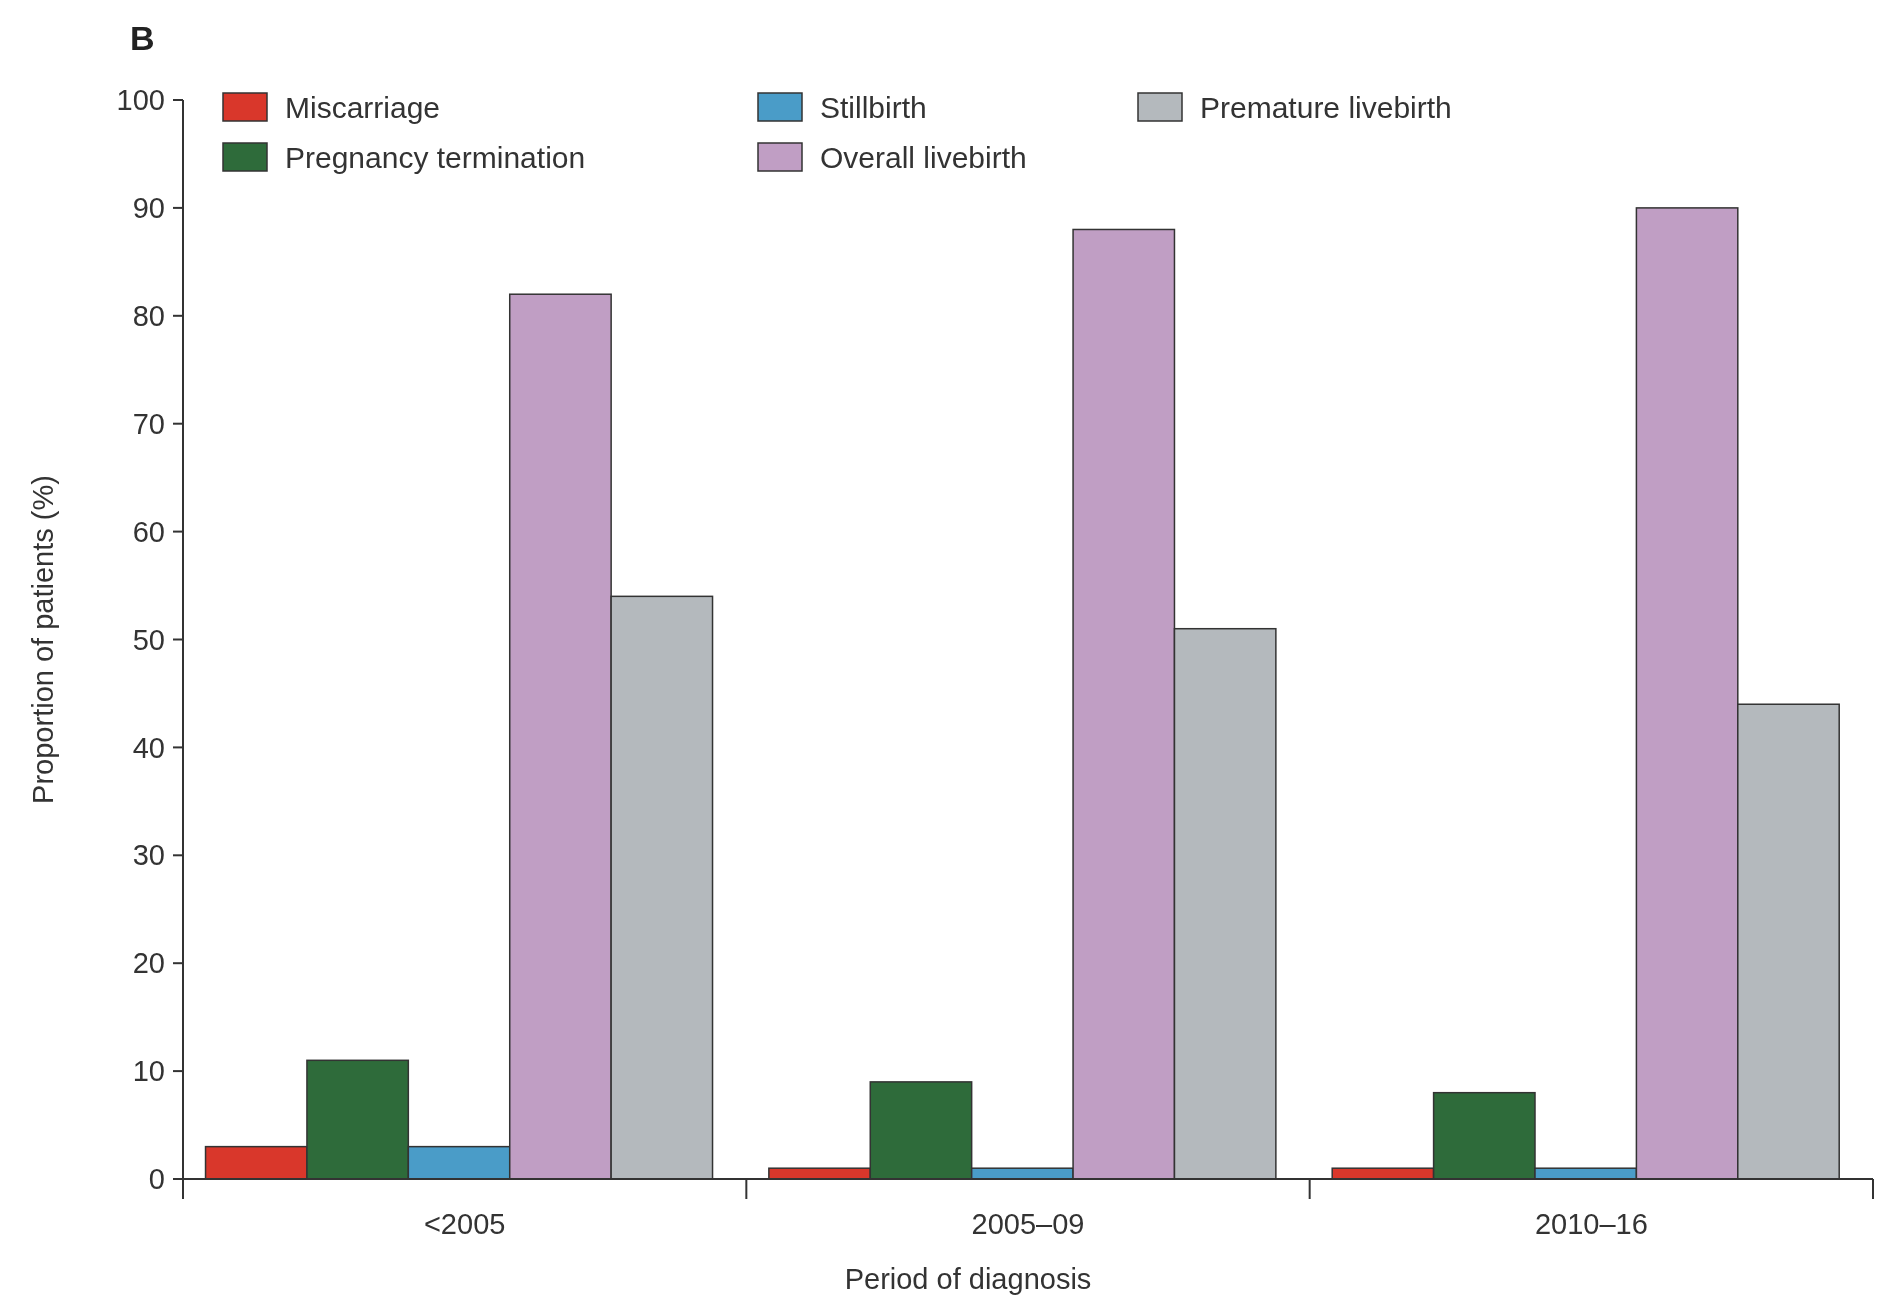 This screenshot has width=1893, height=1297. Describe the element at coordinates (148, 315) in the screenshot. I see `y-tick-label: 80` at that location.